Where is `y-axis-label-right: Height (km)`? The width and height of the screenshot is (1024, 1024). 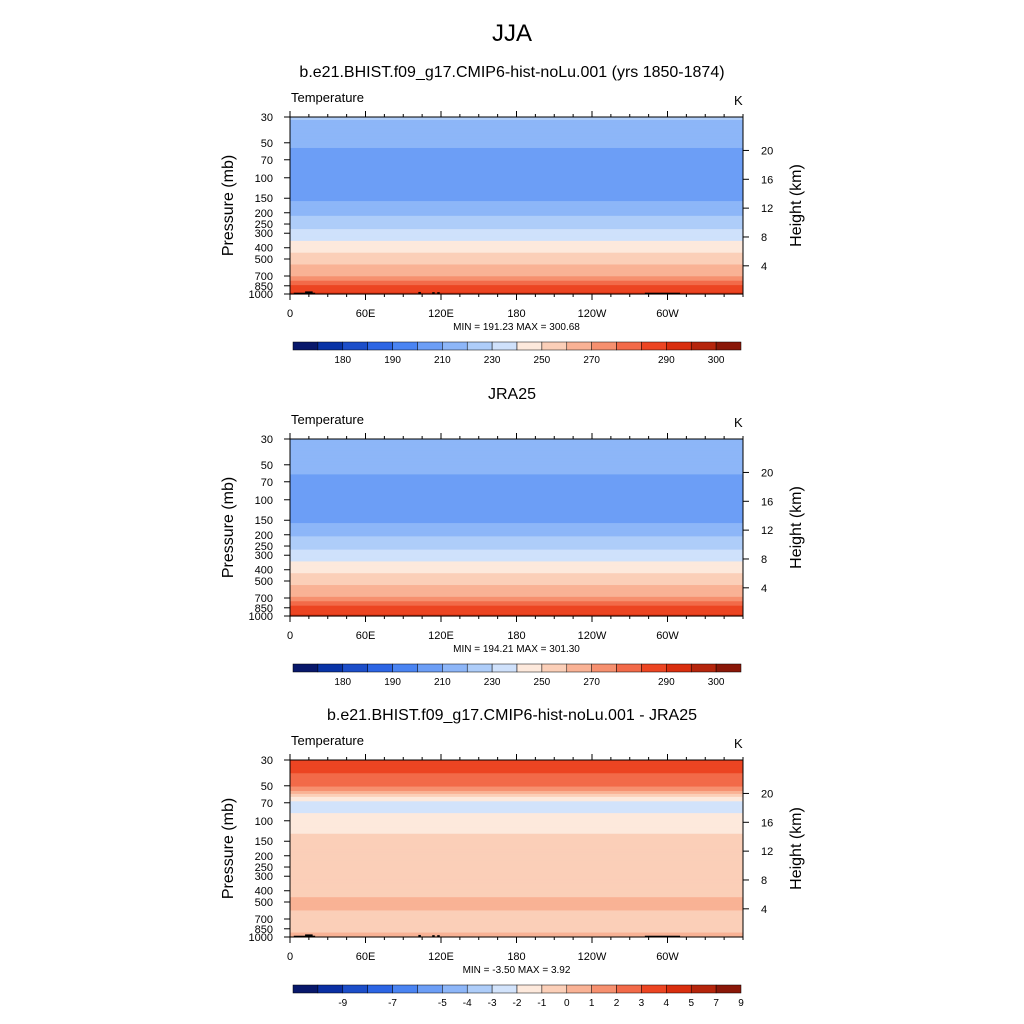
y-axis-label-right: Height (km) is located at coordinates (796, 205).